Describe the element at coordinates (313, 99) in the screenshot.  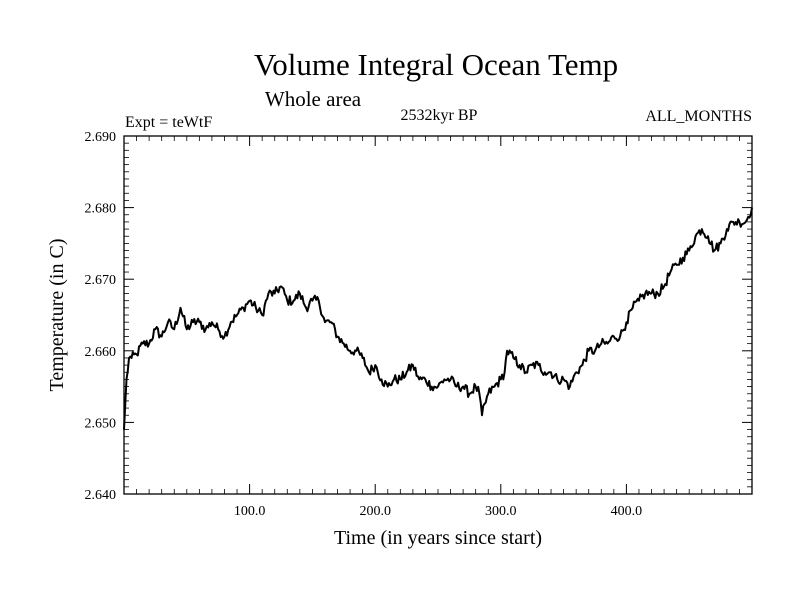
I see `chart-subtitle: Whole area` at that location.